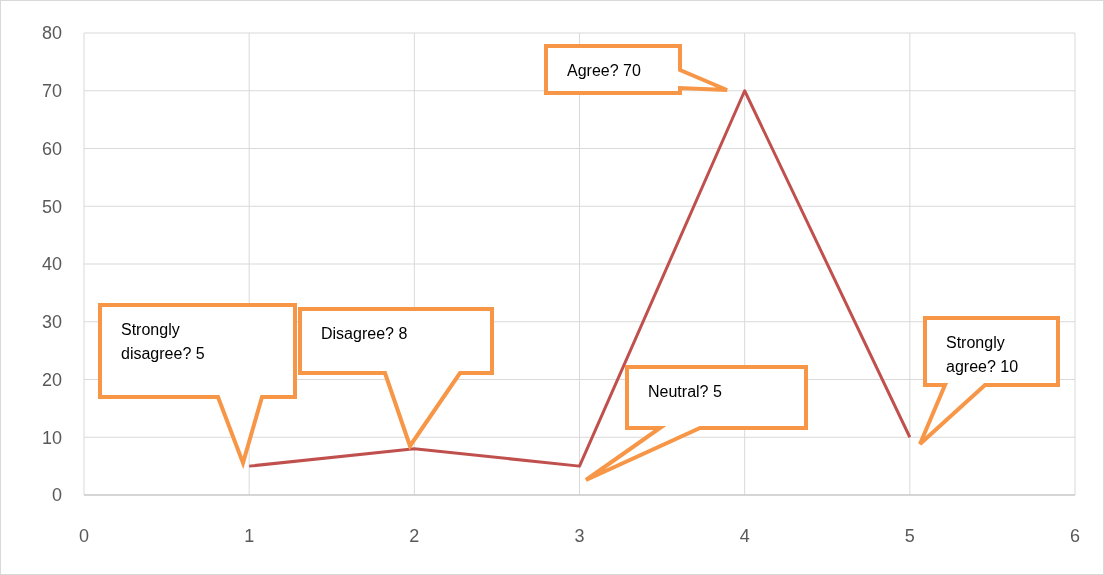  Describe the element at coordinates (51, 91) in the screenshot. I see `y-tick-label: 70` at that location.